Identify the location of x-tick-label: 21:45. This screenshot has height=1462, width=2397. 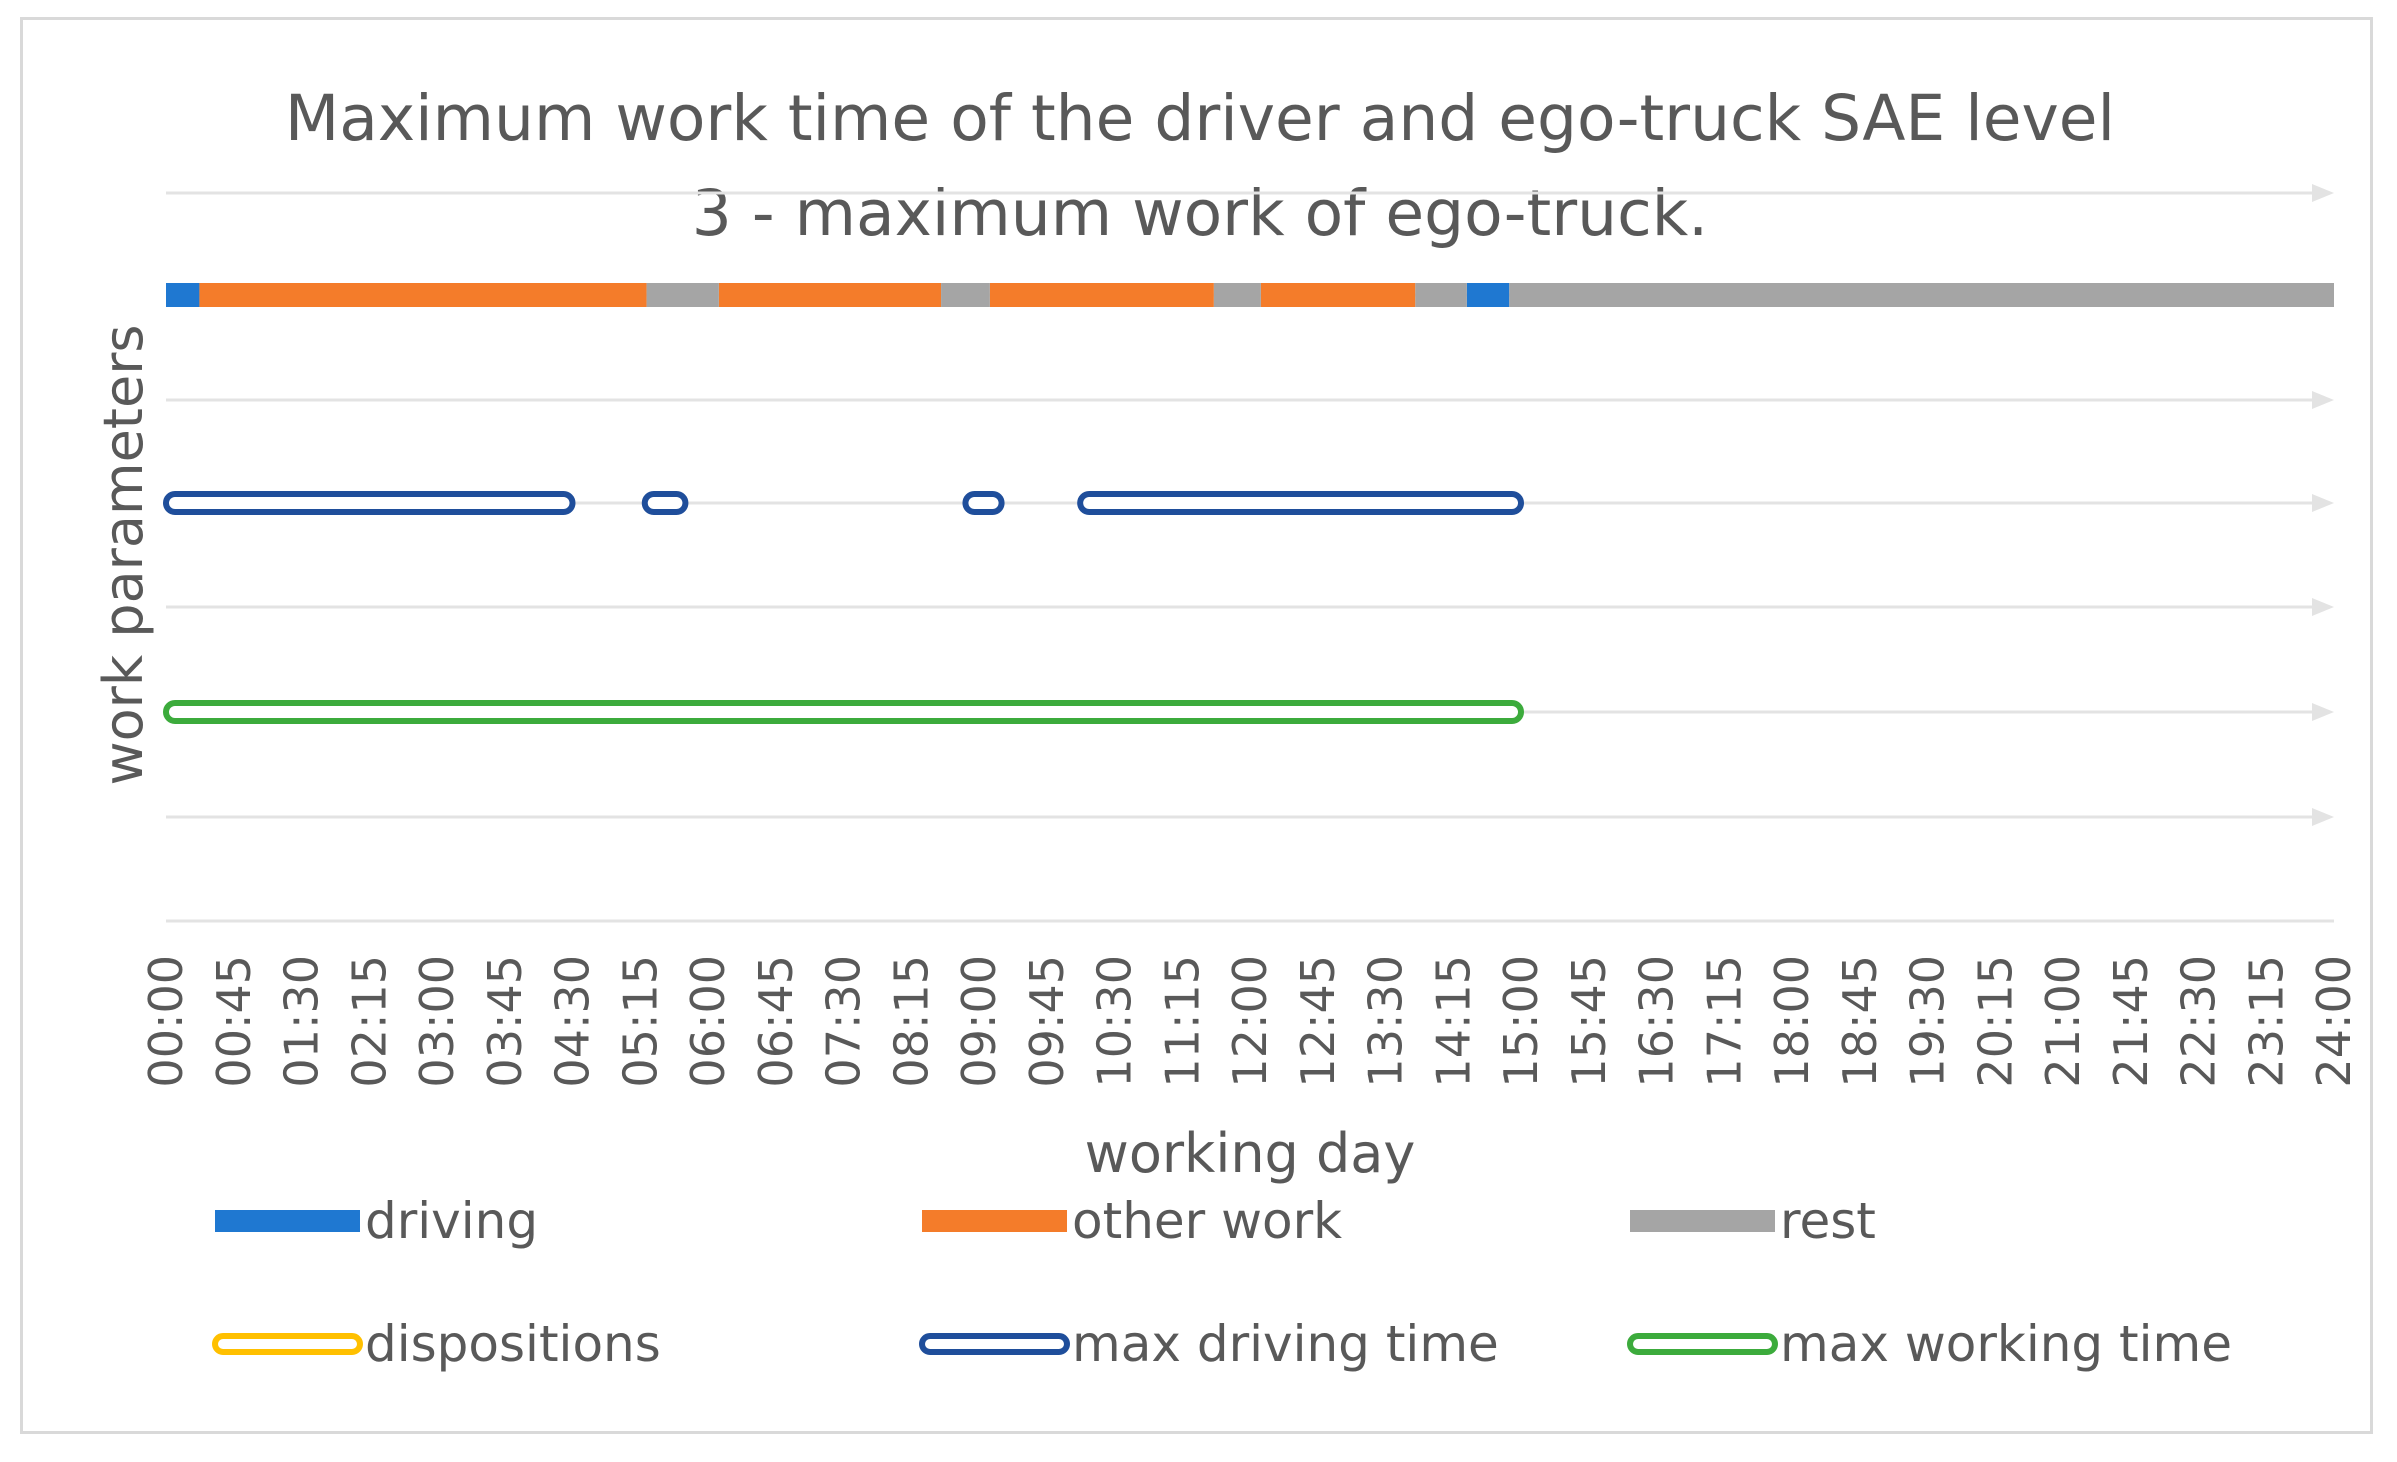
(2131, 1021).